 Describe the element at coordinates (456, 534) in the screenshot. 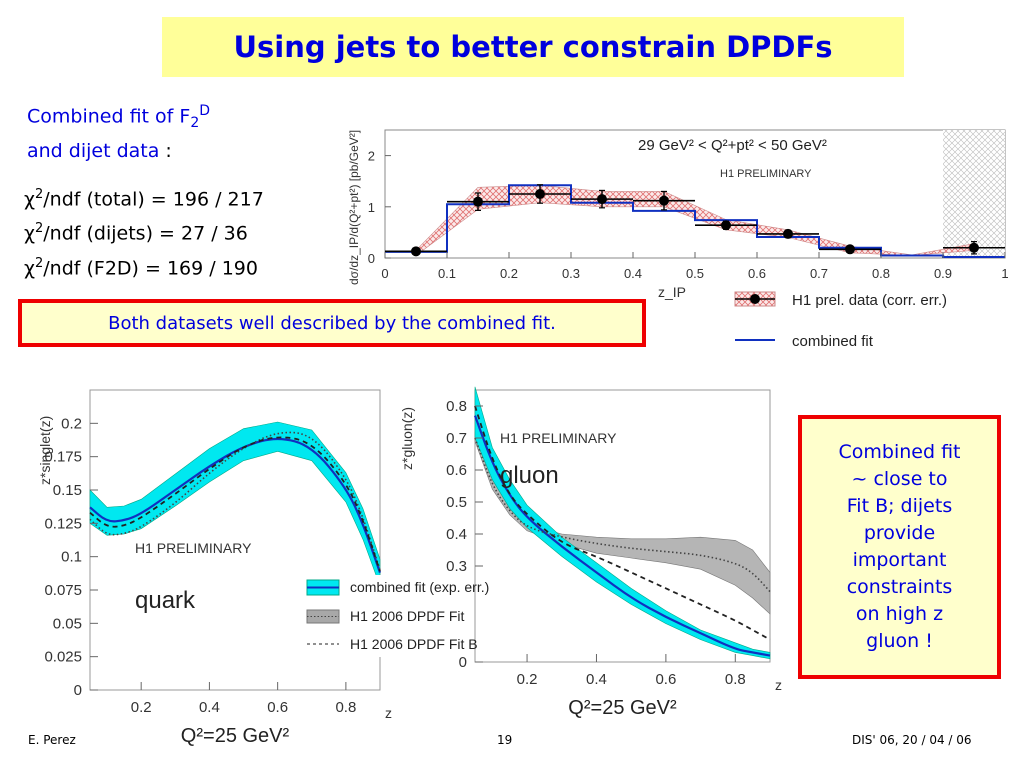

I see `y-tick-label: 0.4` at that location.